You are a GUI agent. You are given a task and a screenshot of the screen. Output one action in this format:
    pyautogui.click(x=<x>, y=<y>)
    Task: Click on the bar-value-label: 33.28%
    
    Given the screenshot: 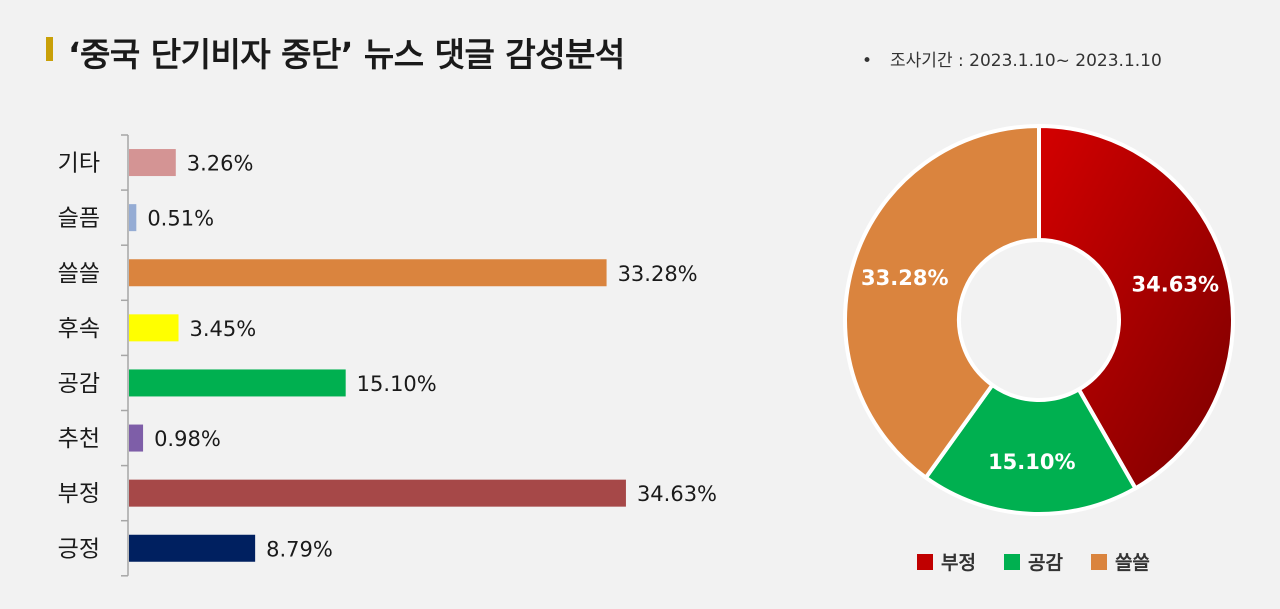 What is the action you would take?
    pyautogui.click(x=658, y=274)
    